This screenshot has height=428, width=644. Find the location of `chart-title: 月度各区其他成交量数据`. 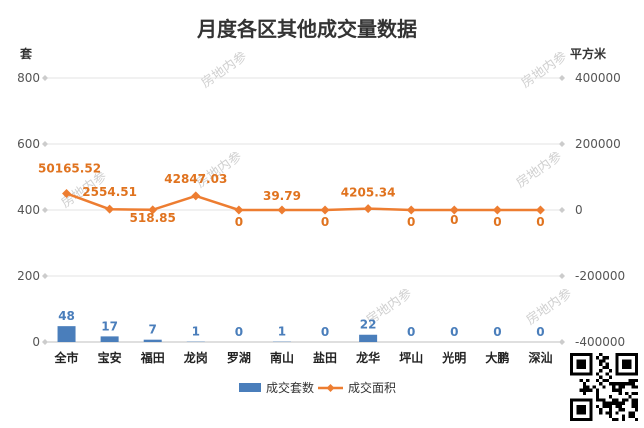

chart-title: 月度各区其他成交量数据 is located at coordinates (306, 29).